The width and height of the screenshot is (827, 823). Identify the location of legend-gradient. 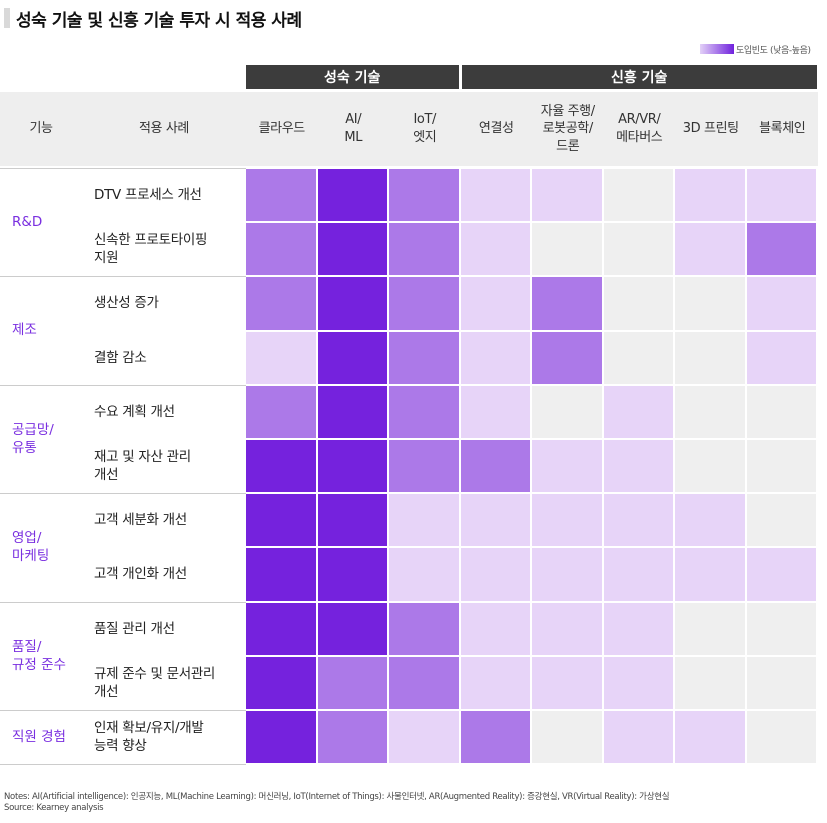
(717, 49).